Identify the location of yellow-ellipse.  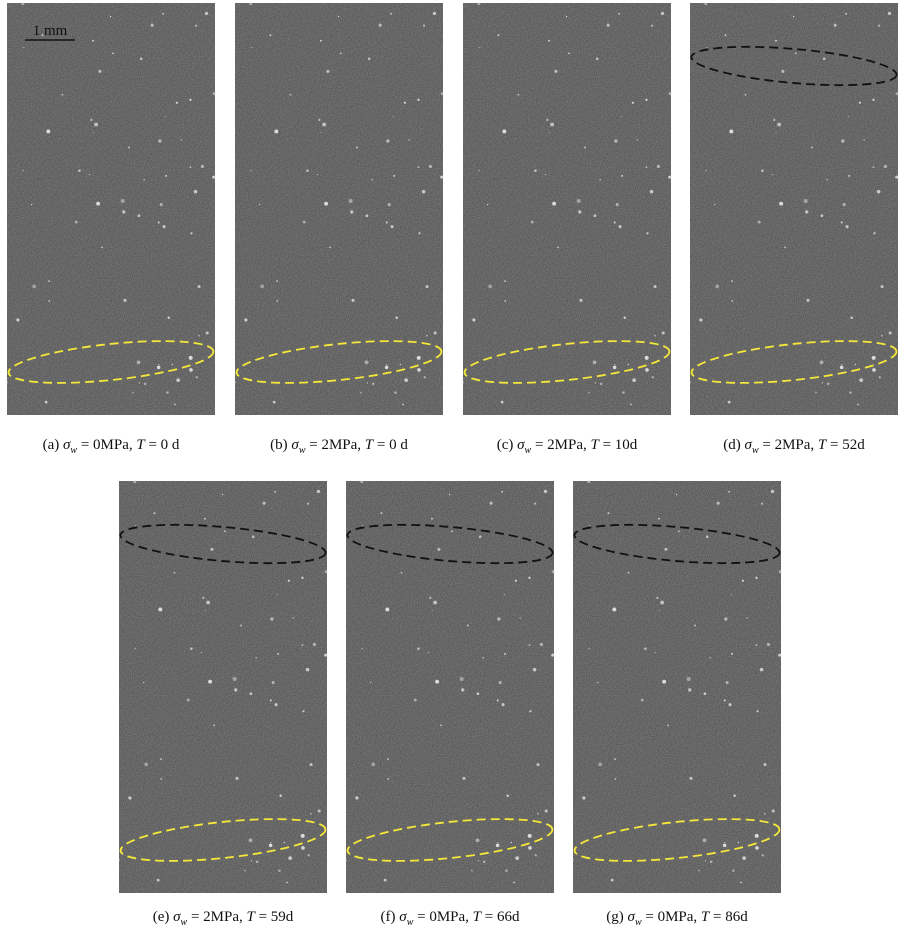
(450, 840).